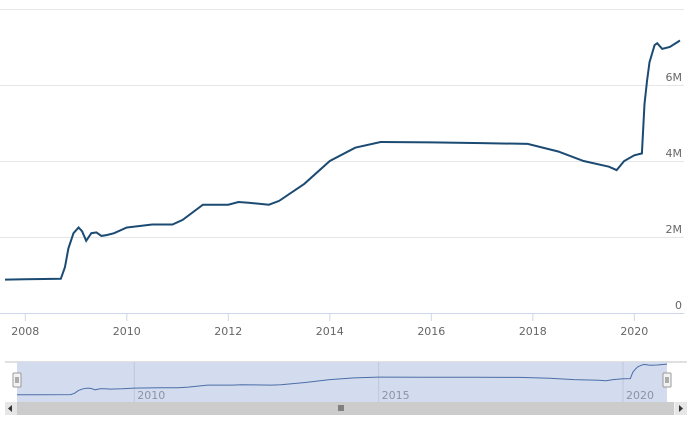 The height and width of the screenshot is (427, 692). I want to click on navigator: 2010 2015 2020, so click(346, 381).